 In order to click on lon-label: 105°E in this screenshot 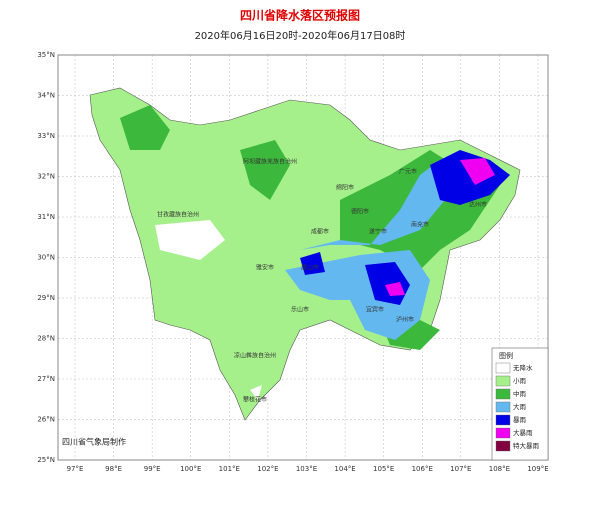, I will do `click(383, 469)`.